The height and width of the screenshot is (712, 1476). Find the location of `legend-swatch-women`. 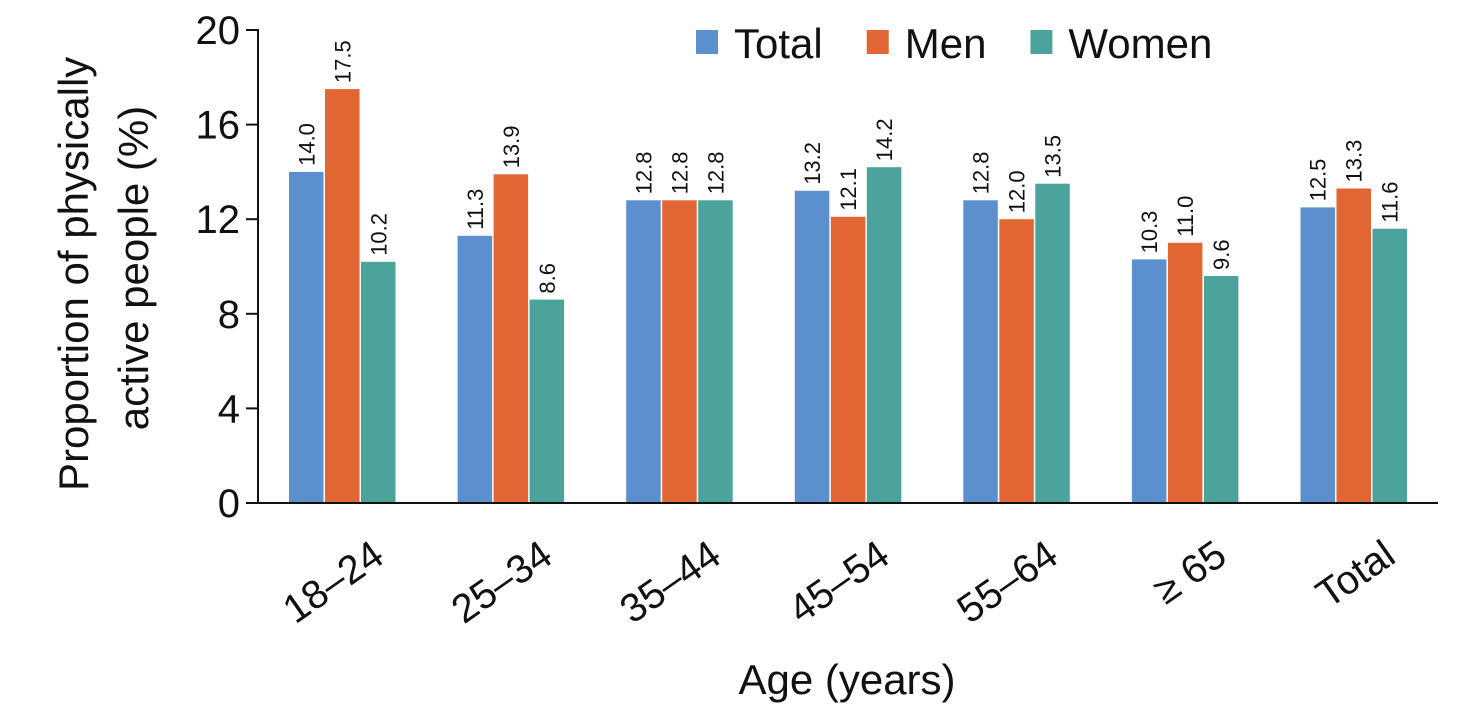

legend-swatch-women is located at coordinates (1041, 42).